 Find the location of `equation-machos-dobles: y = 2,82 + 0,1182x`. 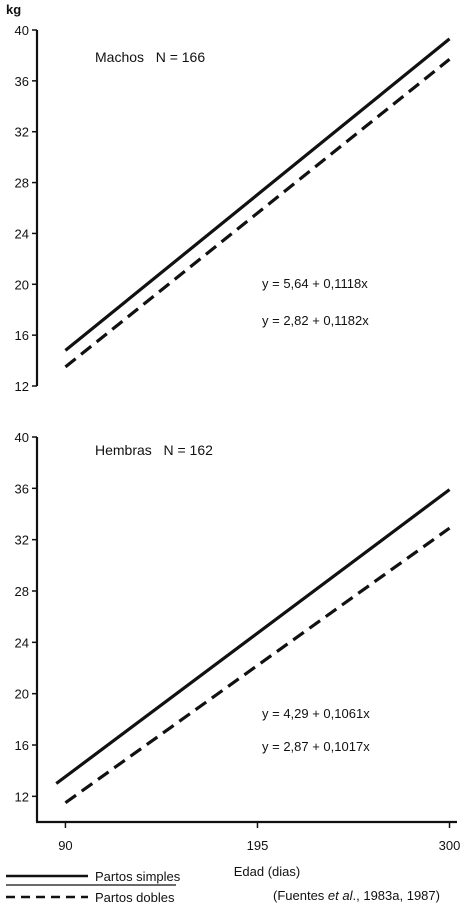

equation-machos-dobles: y = 2,82 + 0,1182x is located at coordinates (315, 320).